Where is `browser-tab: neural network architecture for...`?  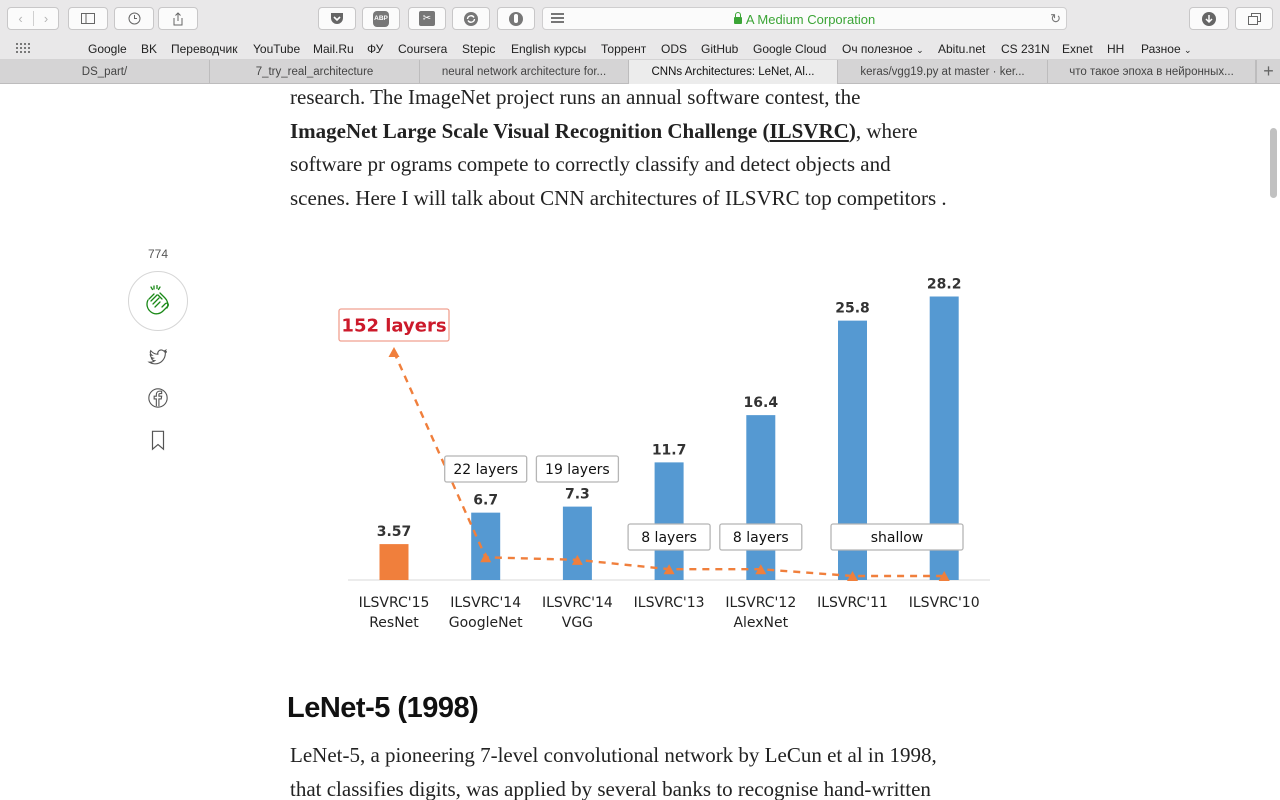
browser-tab: neural network architecture for... is located at coordinates (524, 72).